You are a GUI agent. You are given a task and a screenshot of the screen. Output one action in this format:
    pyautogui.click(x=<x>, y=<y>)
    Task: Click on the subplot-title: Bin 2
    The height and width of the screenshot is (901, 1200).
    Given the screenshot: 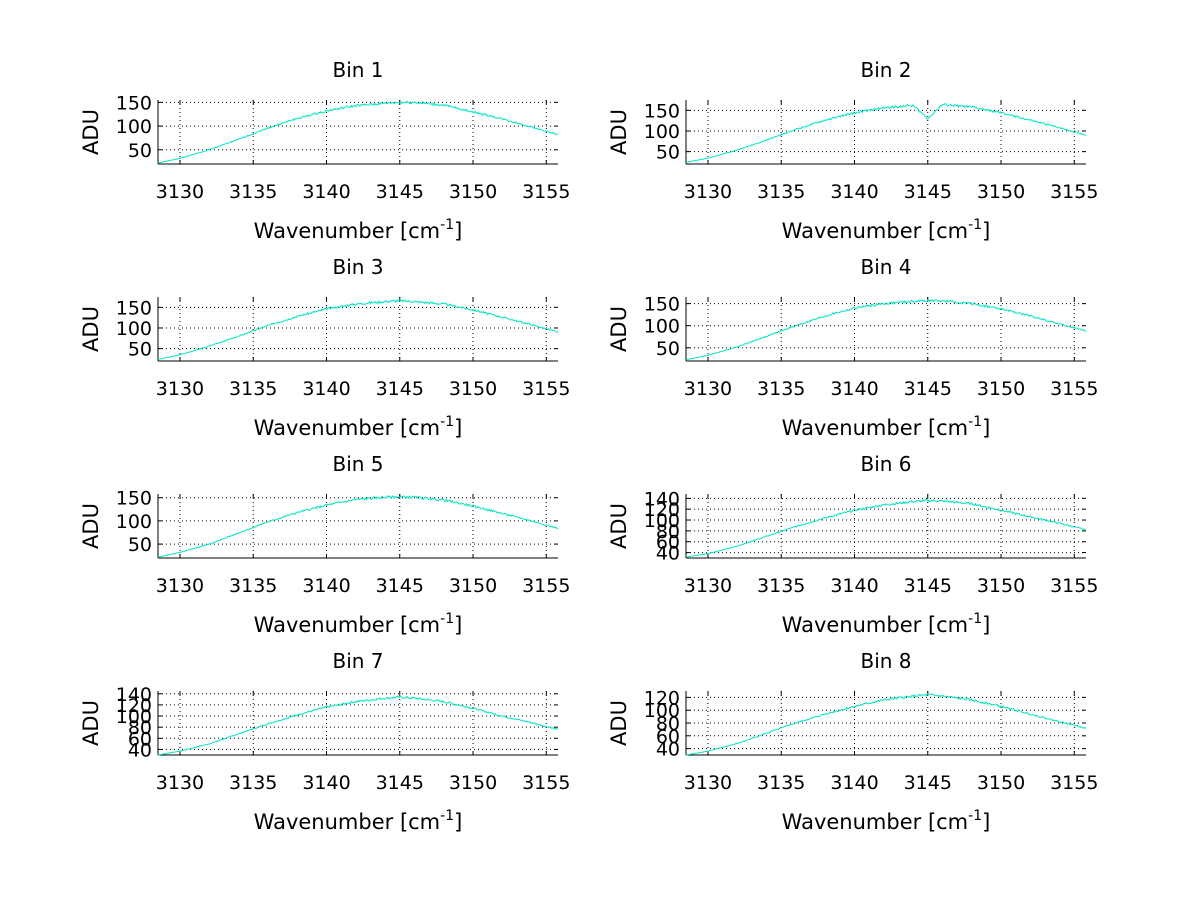 What is the action you would take?
    pyautogui.click(x=885, y=70)
    